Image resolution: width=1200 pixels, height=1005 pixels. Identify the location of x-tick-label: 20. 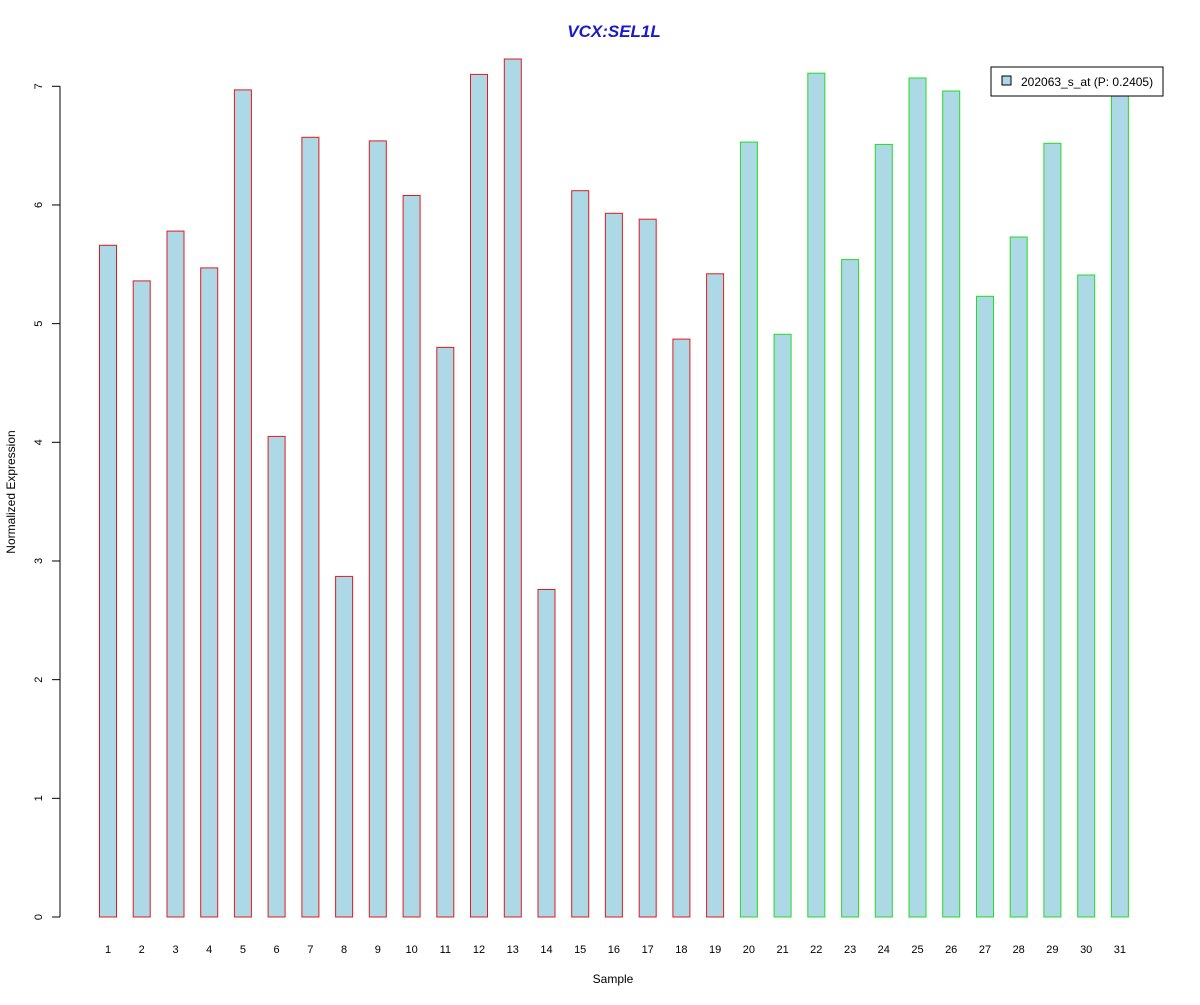
(749, 950).